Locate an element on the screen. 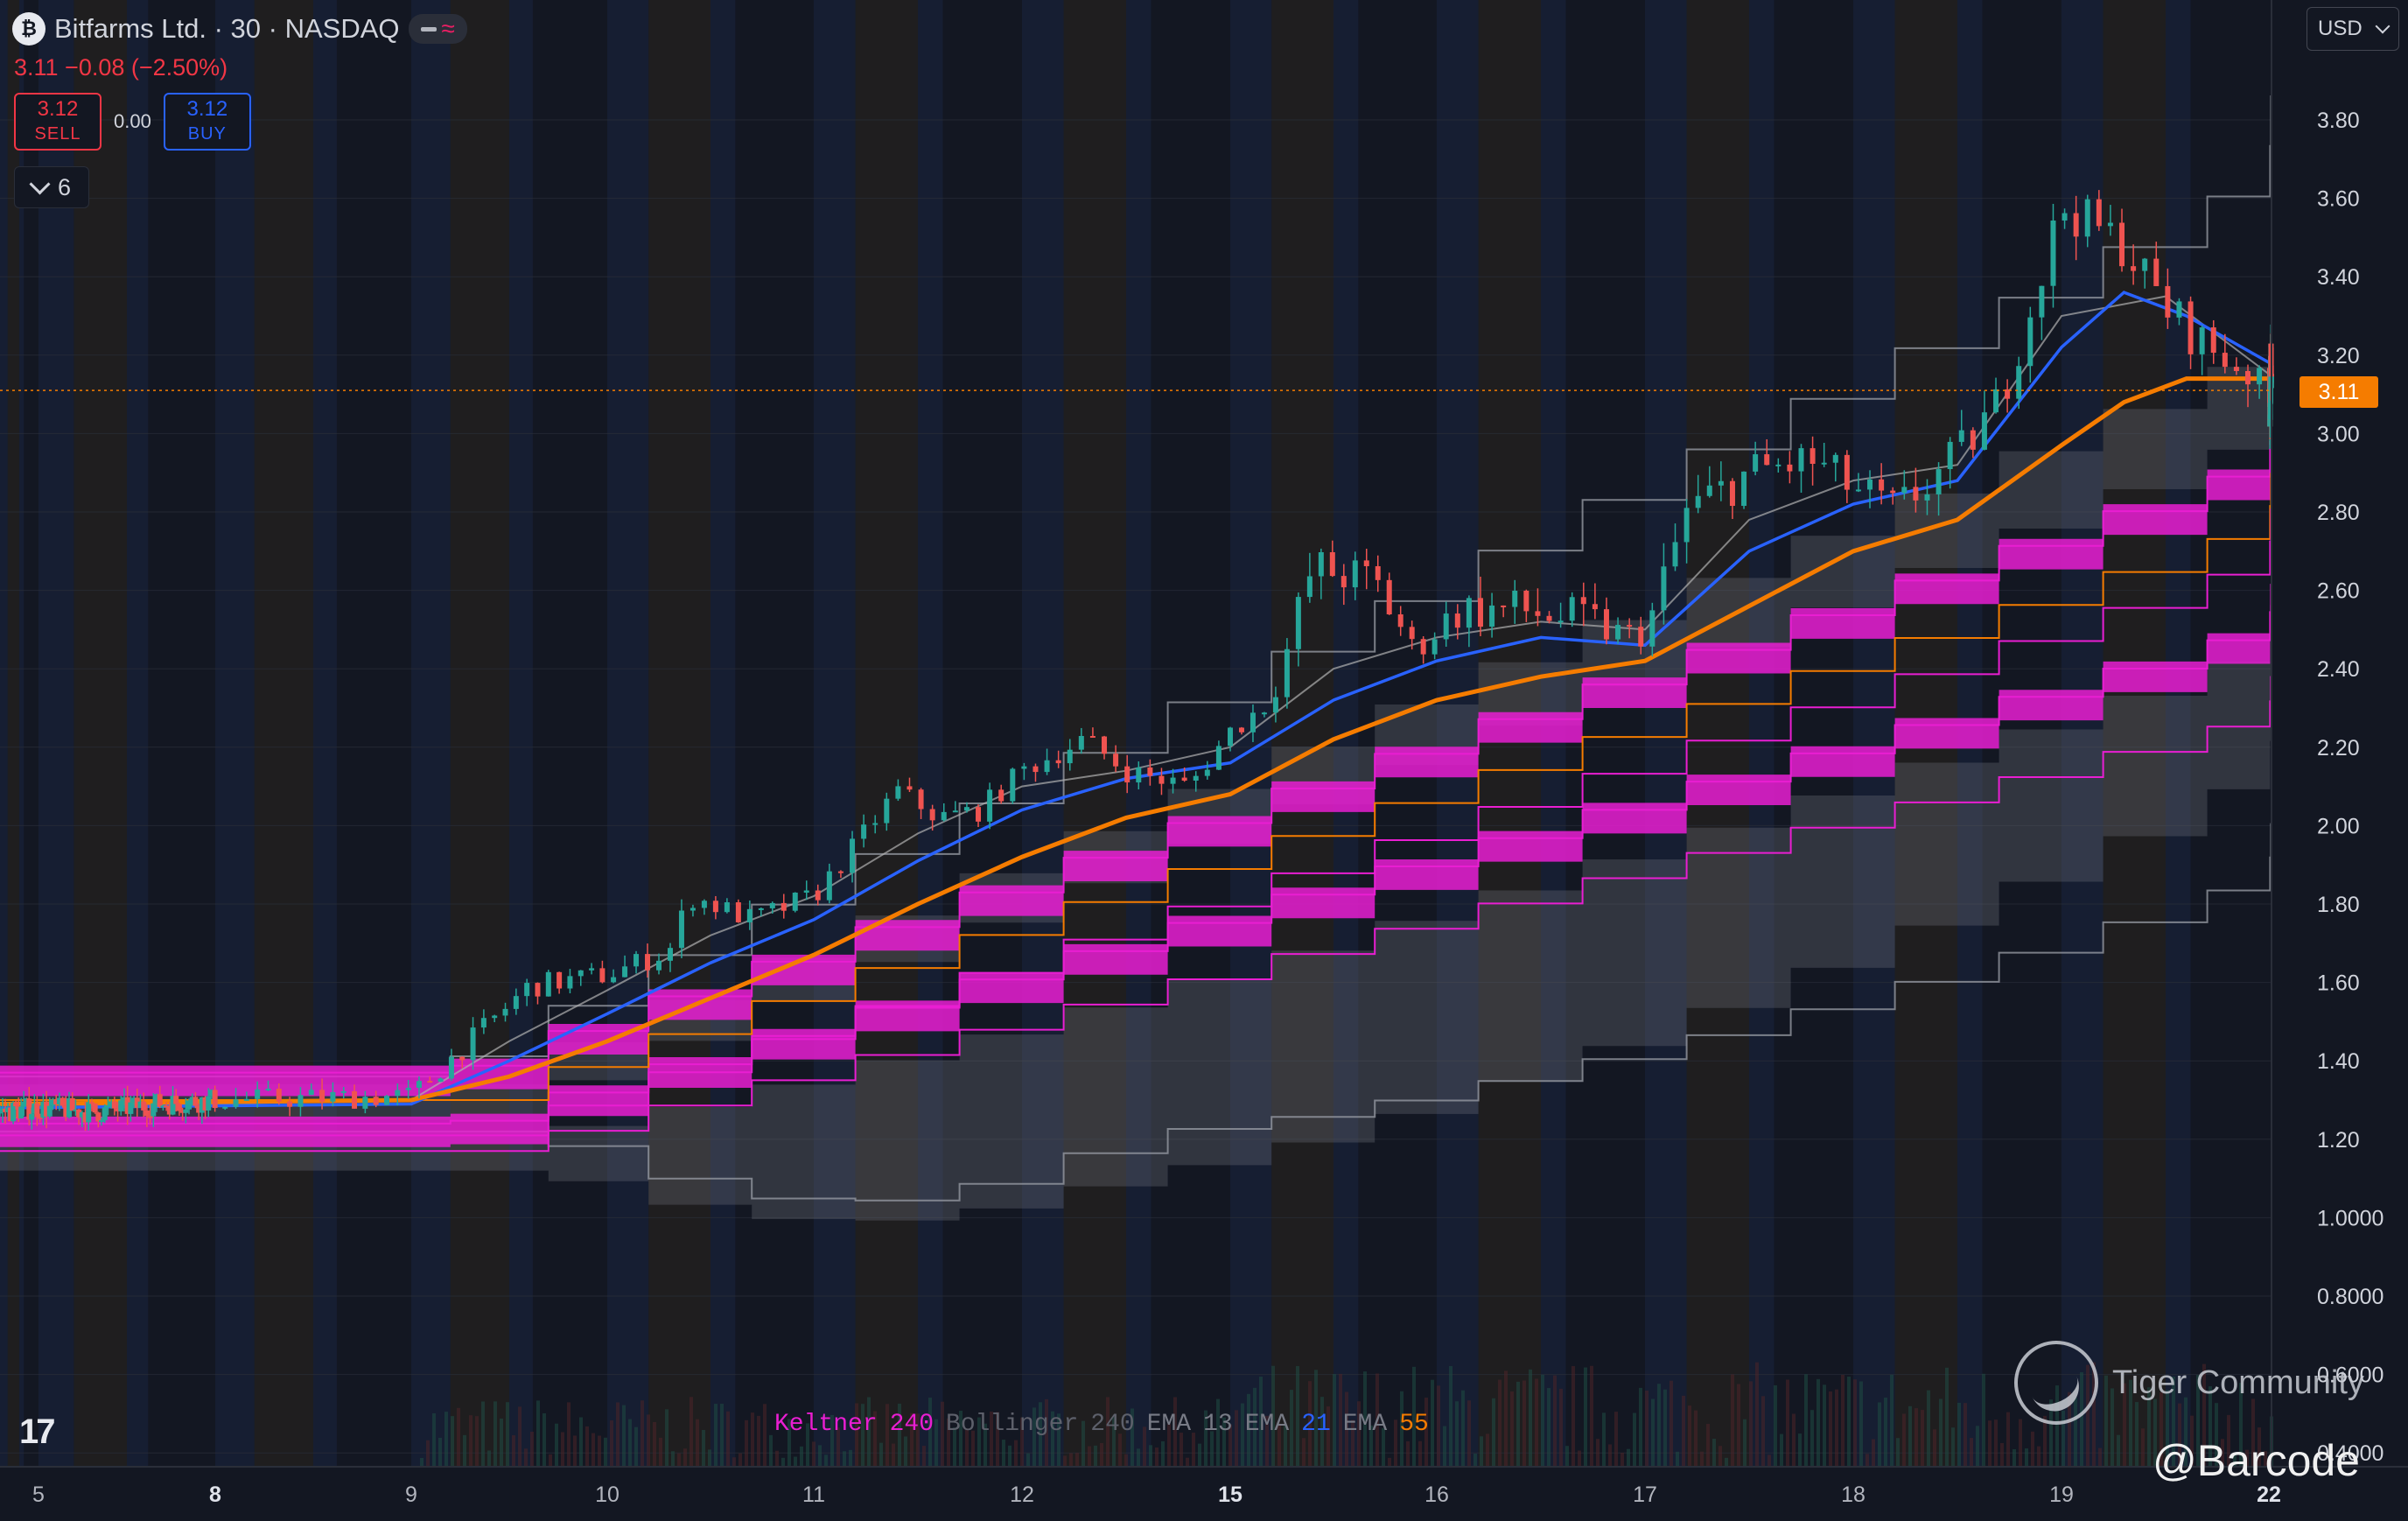  currency-select: USD is located at coordinates (2352, 29).